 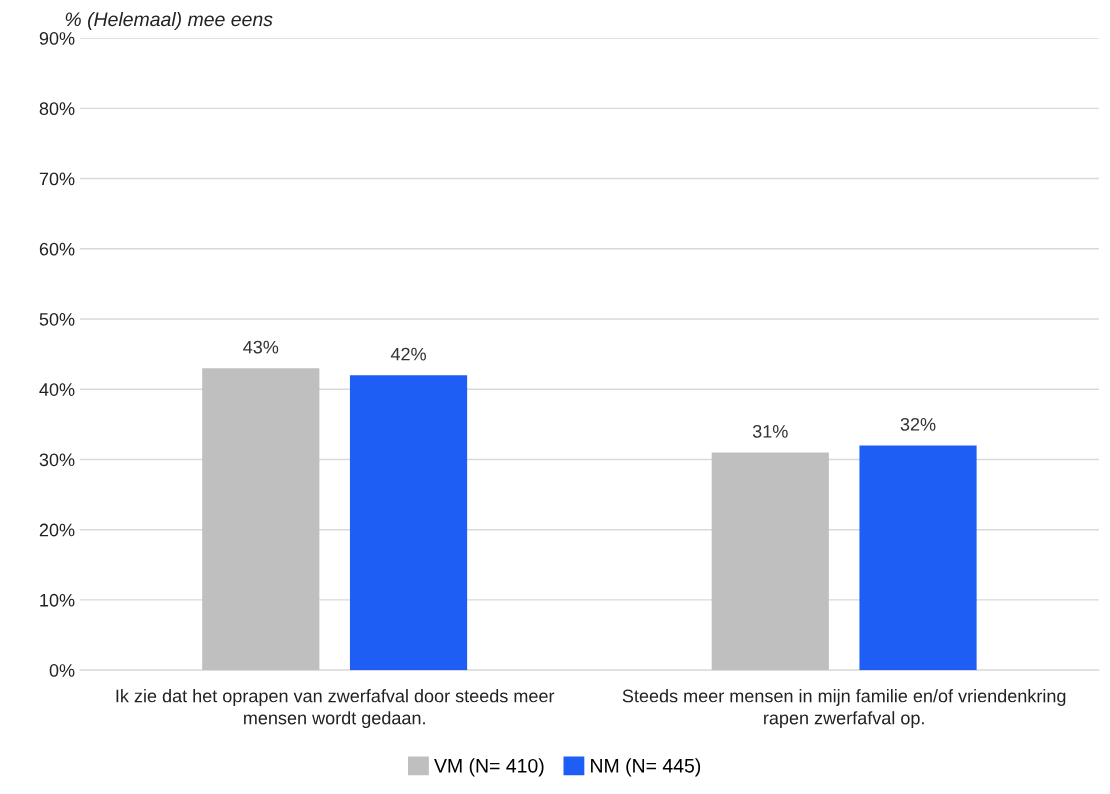 What do you see at coordinates (57, 530) in the screenshot?
I see `y-tick-label: 20%` at bounding box center [57, 530].